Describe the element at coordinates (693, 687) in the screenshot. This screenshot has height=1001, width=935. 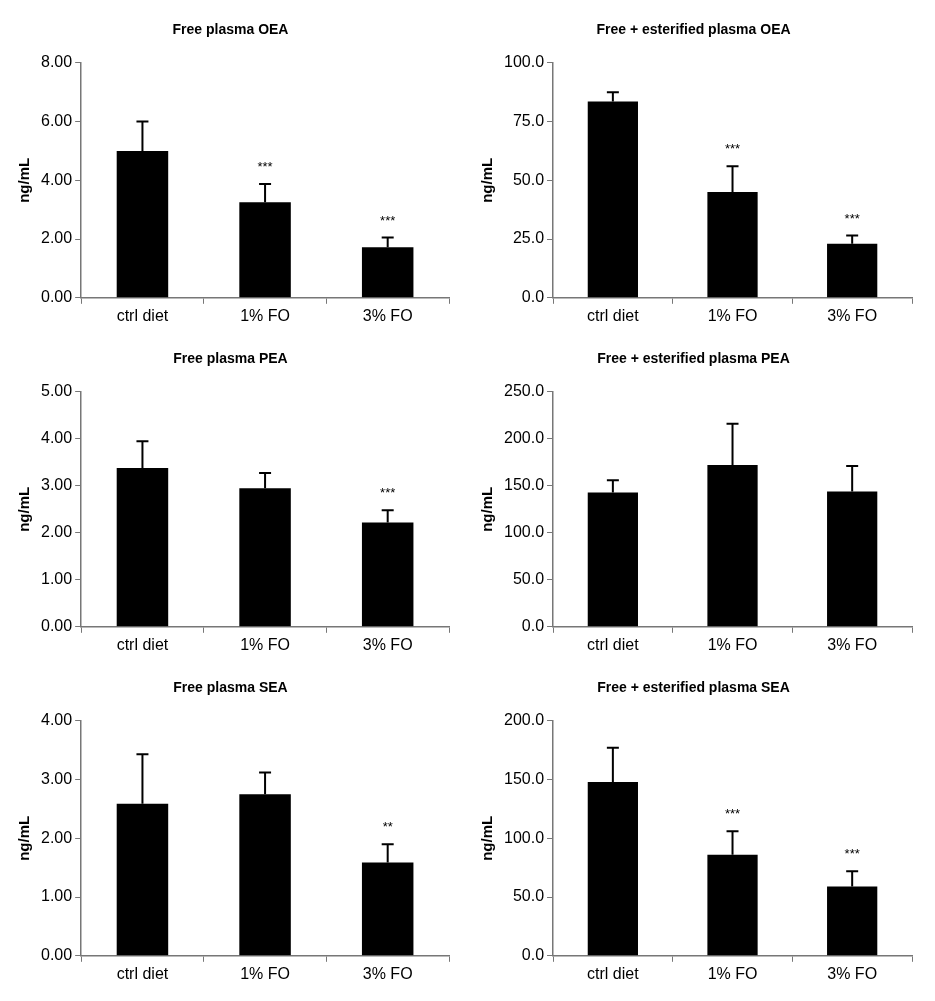
I see `chart-title: Free + esterified plasma SEA` at that location.